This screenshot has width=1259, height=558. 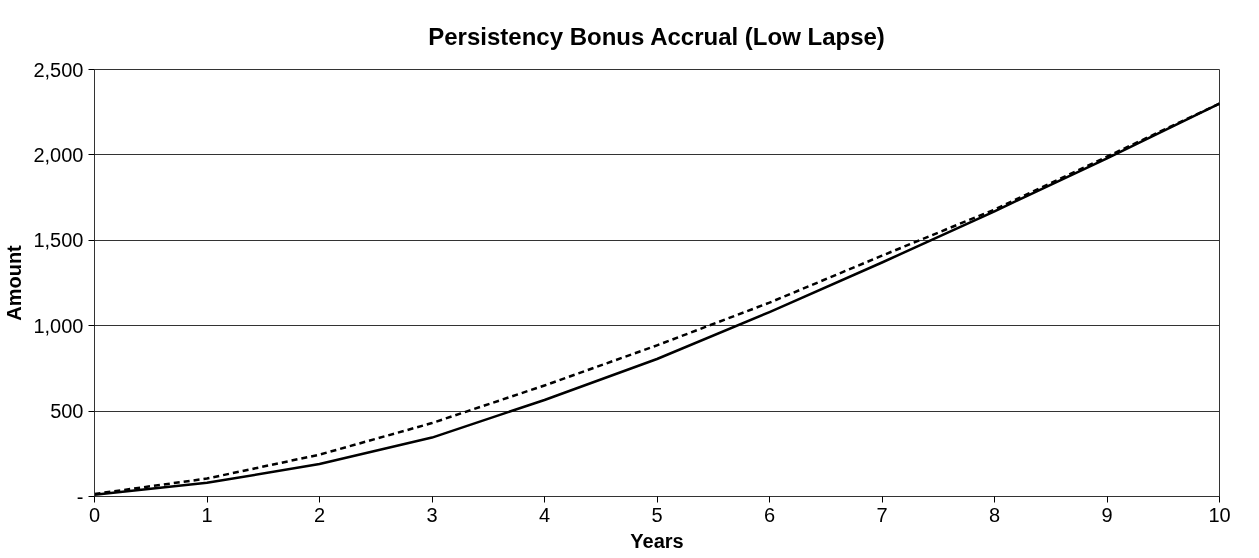 I want to click on x-tick-label: 8, so click(x=994, y=514).